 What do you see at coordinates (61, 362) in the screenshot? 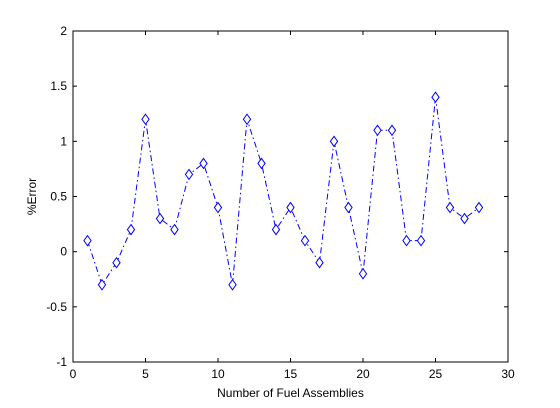
I see `y-tick-label: -1` at bounding box center [61, 362].